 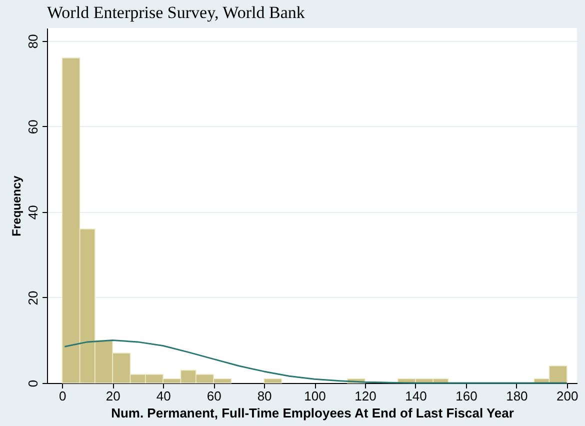 What do you see at coordinates (567, 396) in the screenshot?
I see `x-tick-label: 200` at bounding box center [567, 396].